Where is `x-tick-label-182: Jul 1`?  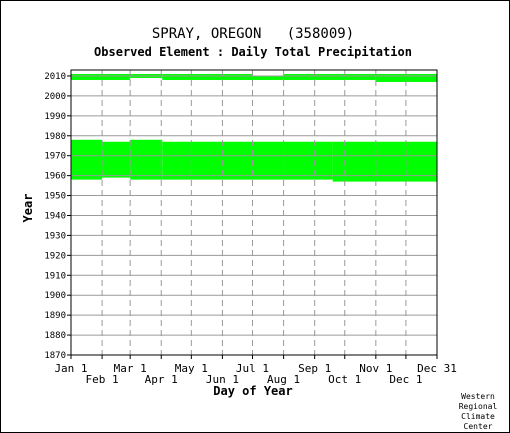 x-tick-label-182: Jul 1 is located at coordinates (252, 368).